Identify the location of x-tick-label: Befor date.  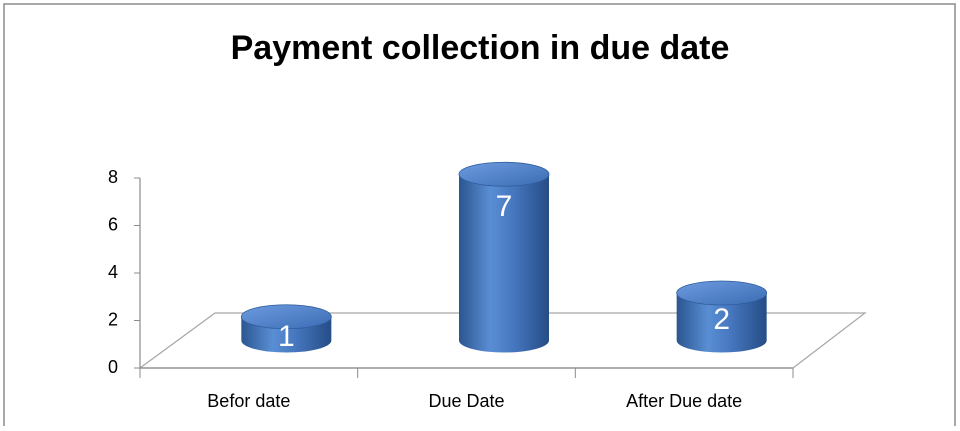
(248, 401).